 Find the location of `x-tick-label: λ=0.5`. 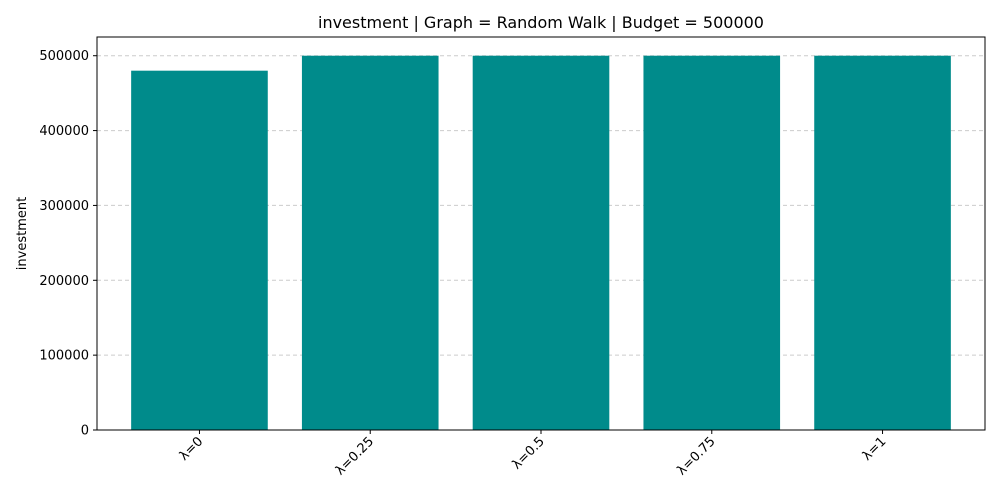

x-tick-label: λ=0.5 is located at coordinates (528, 453).